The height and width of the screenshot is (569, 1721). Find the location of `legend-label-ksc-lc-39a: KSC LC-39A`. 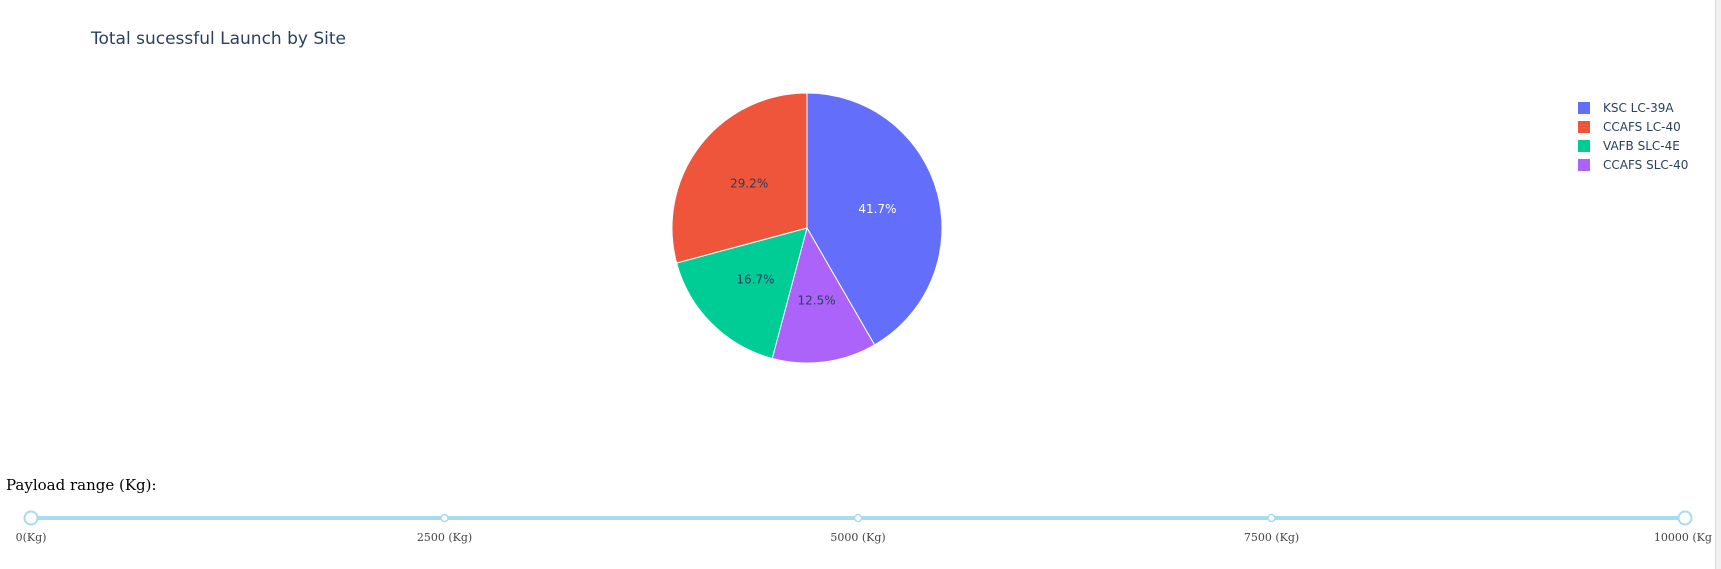

legend-label-ksc-lc-39a: KSC LC-39A is located at coordinates (1638, 108).